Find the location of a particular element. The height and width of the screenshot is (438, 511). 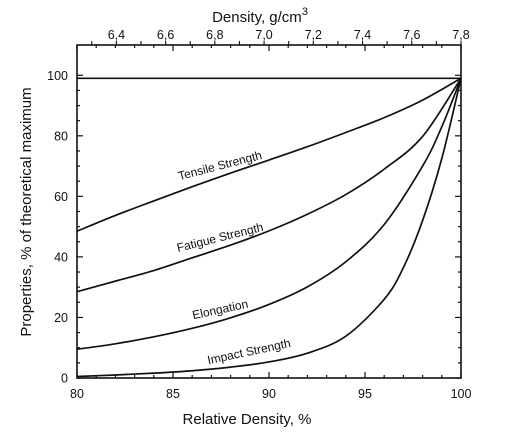

y-tick-label: 100 is located at coordinates (57, 76).